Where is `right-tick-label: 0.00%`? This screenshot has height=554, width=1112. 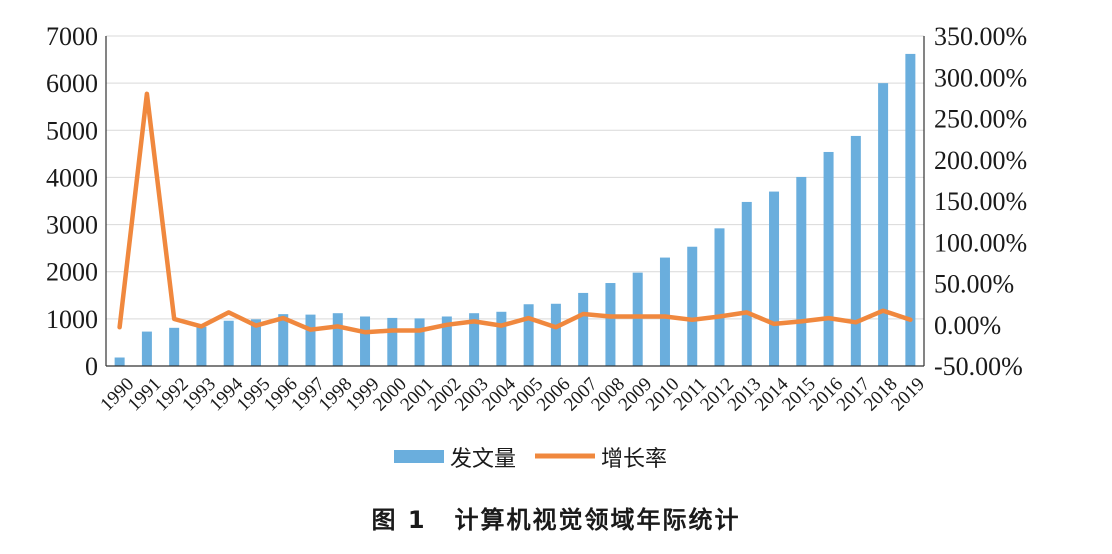 right-tick-label: 0.00% is located at coordinates (967, 325).